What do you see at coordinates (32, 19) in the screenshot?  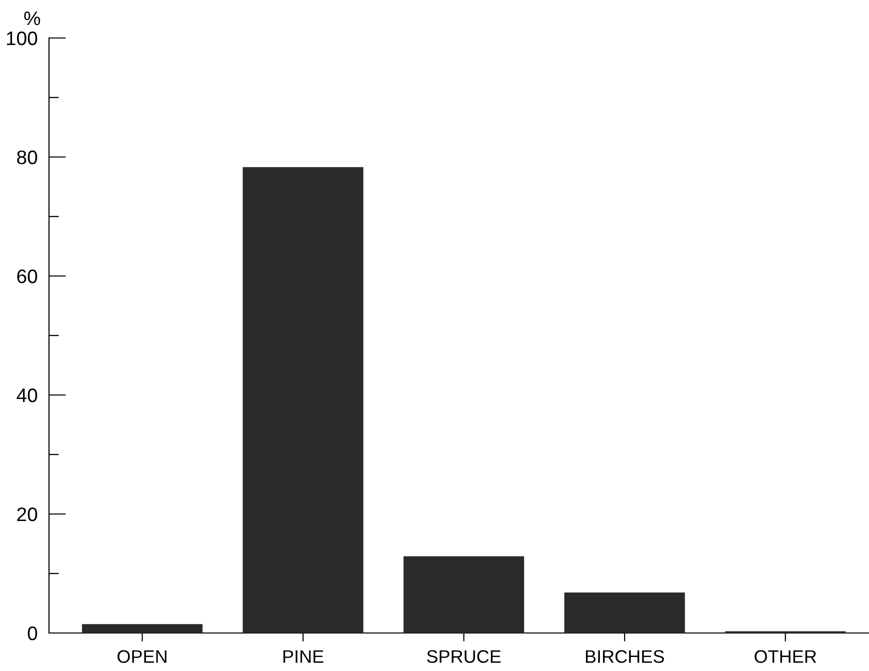 I see `y-axis-title: %` at bounding box center [32, 19].